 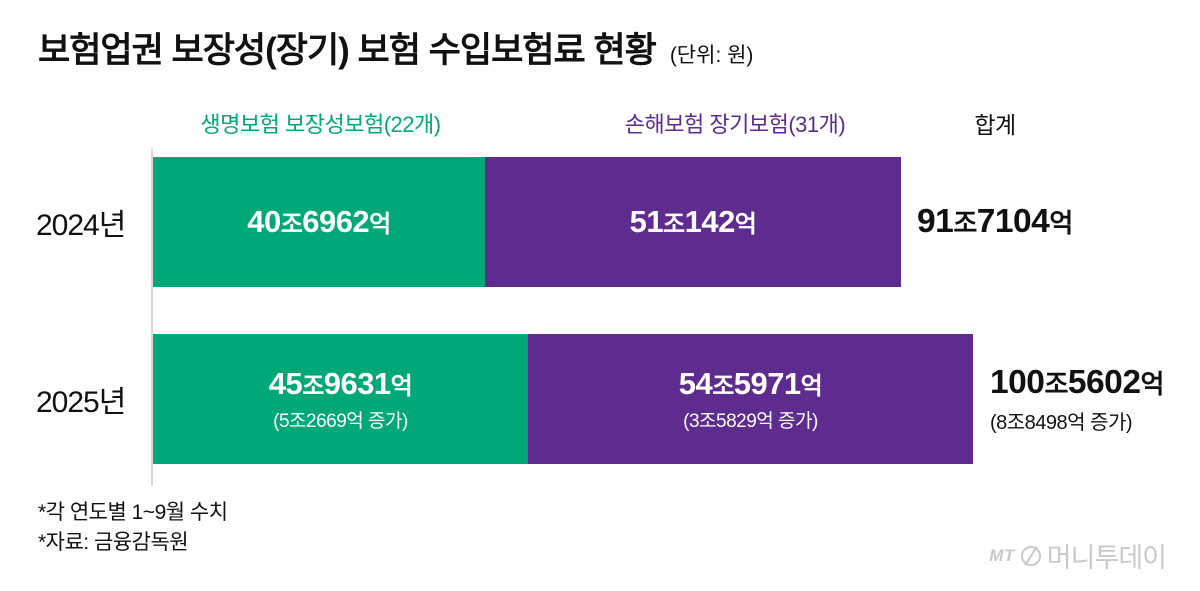 What do you see at coordinates (347, 50) in the screenshot?
I see `page-title: 보험업권 보장성(장기) 보험 수입보험료 현황` at bounding box center [347, 50].